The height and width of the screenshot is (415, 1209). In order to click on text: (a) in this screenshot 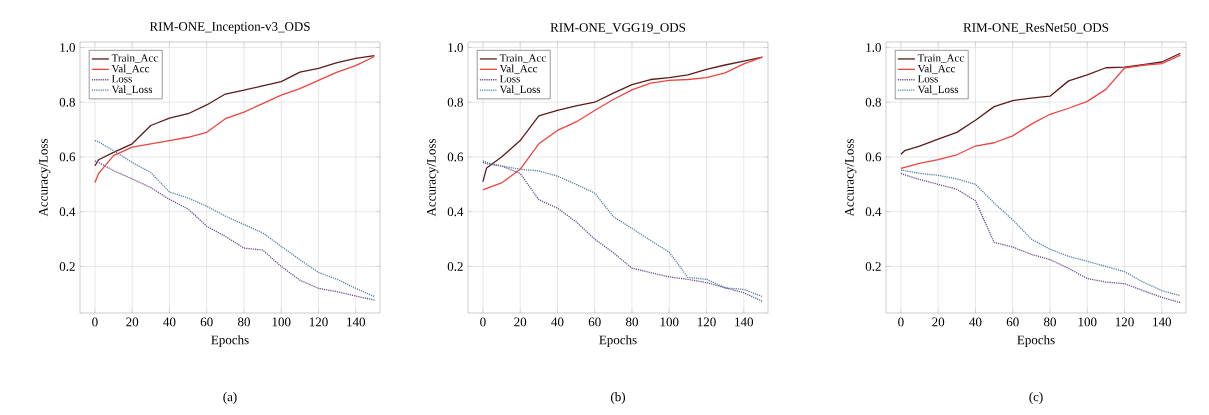, I will do `click(230, 398)`.